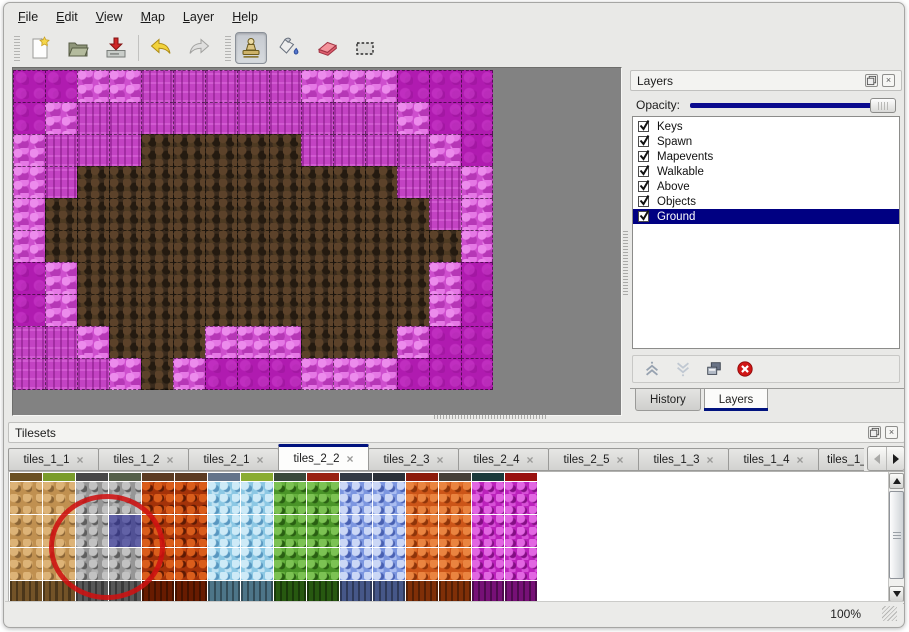 The image size is (909, 632). Describe the element at coordinates (625, 263) in the screenshot. I see `vertical-splitter-handle` at that location.